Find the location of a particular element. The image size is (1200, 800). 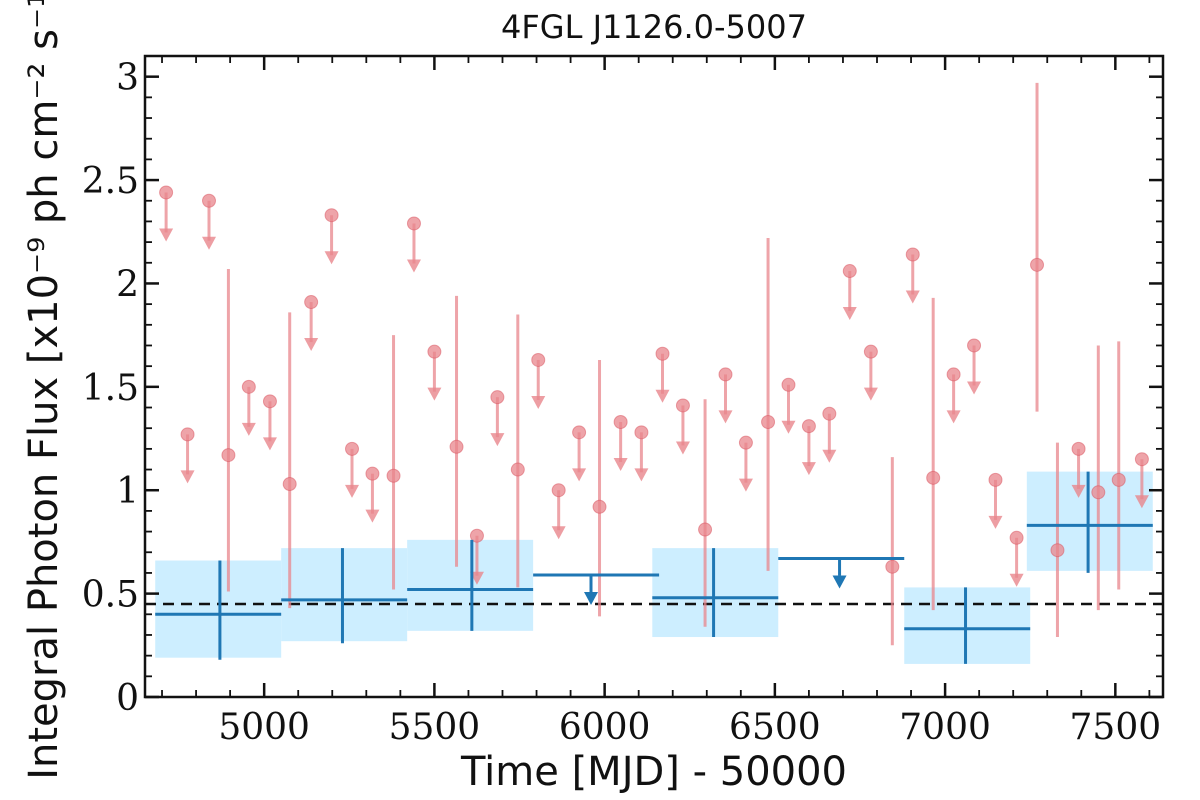

x-tick-label: 6500 is located at coordinates (775, 727).